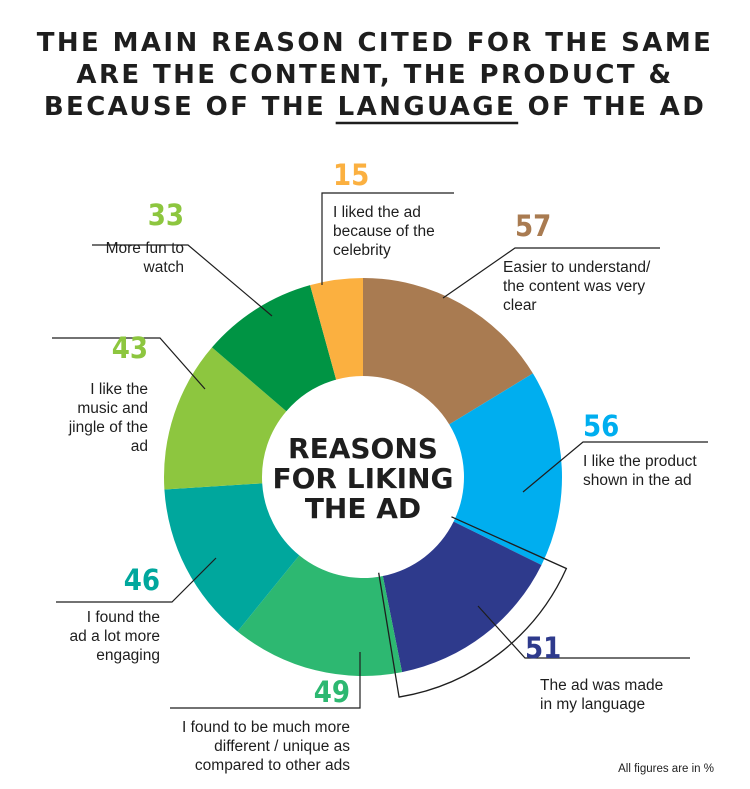  Describe the element at coordinates (145, 248) in the screenshot. I see `category-label-line: More fun to` at that location.